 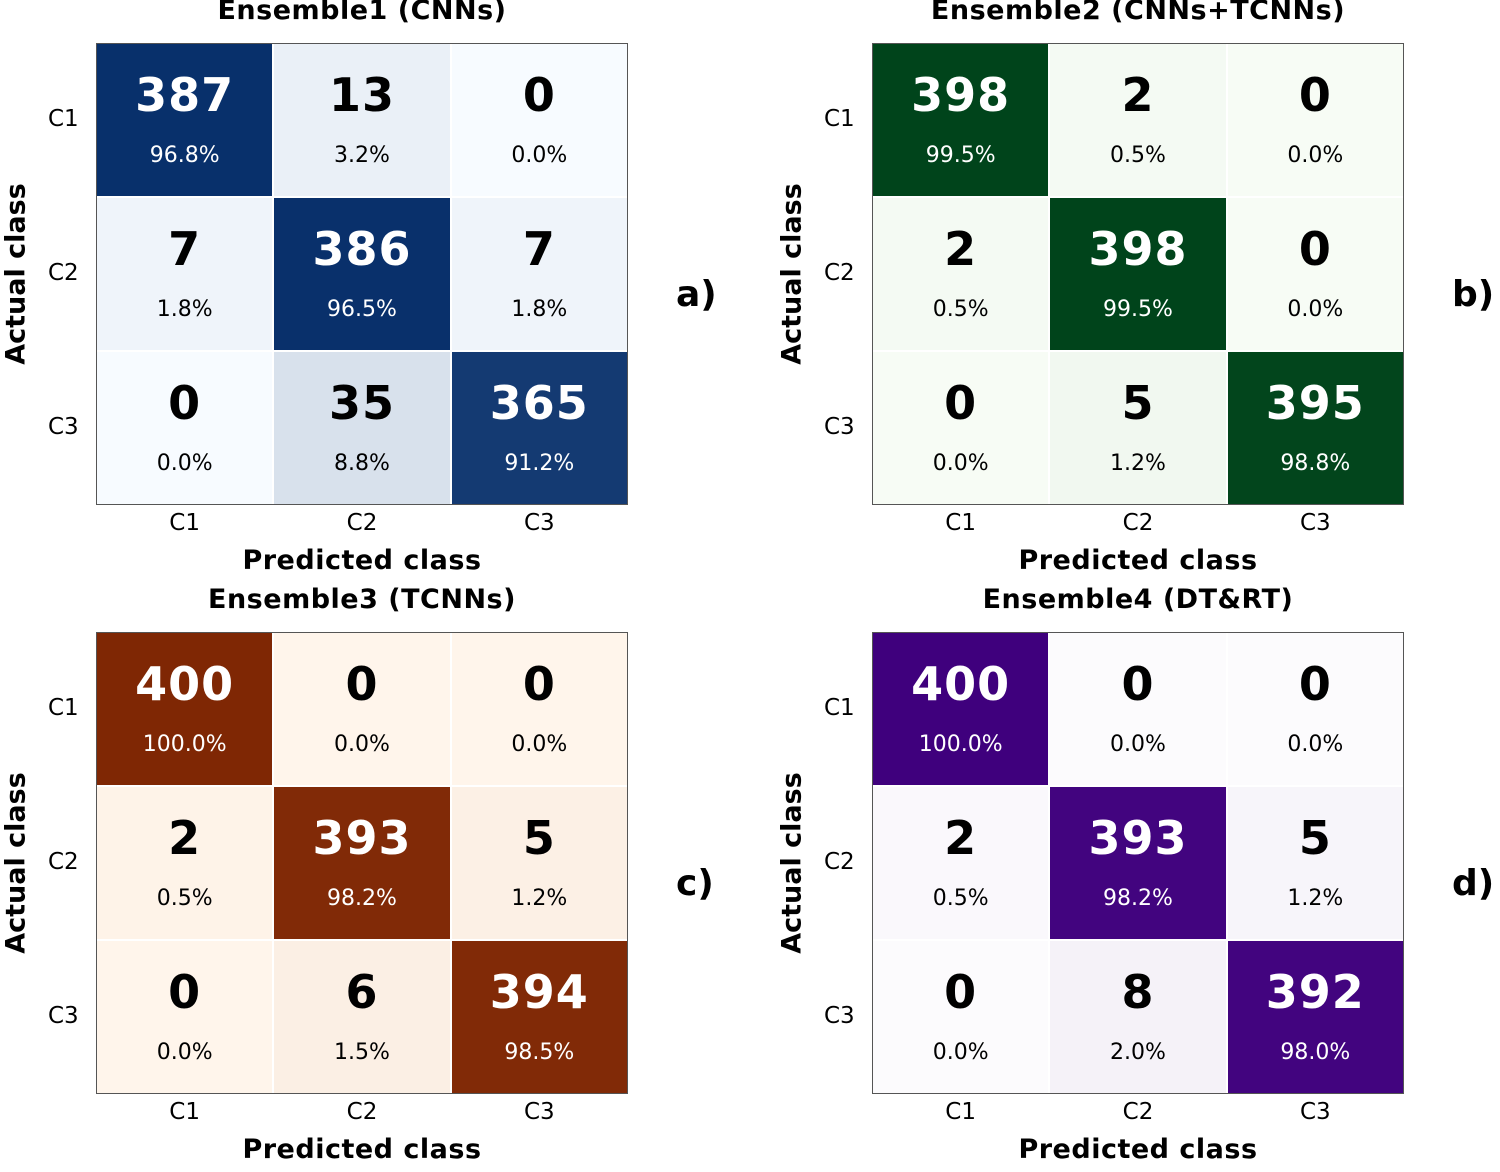 What do you see at coordinates (362, 309) in the screenshot?
I see `cell-percentage: 96.5%` at bounding box center [362, 309].